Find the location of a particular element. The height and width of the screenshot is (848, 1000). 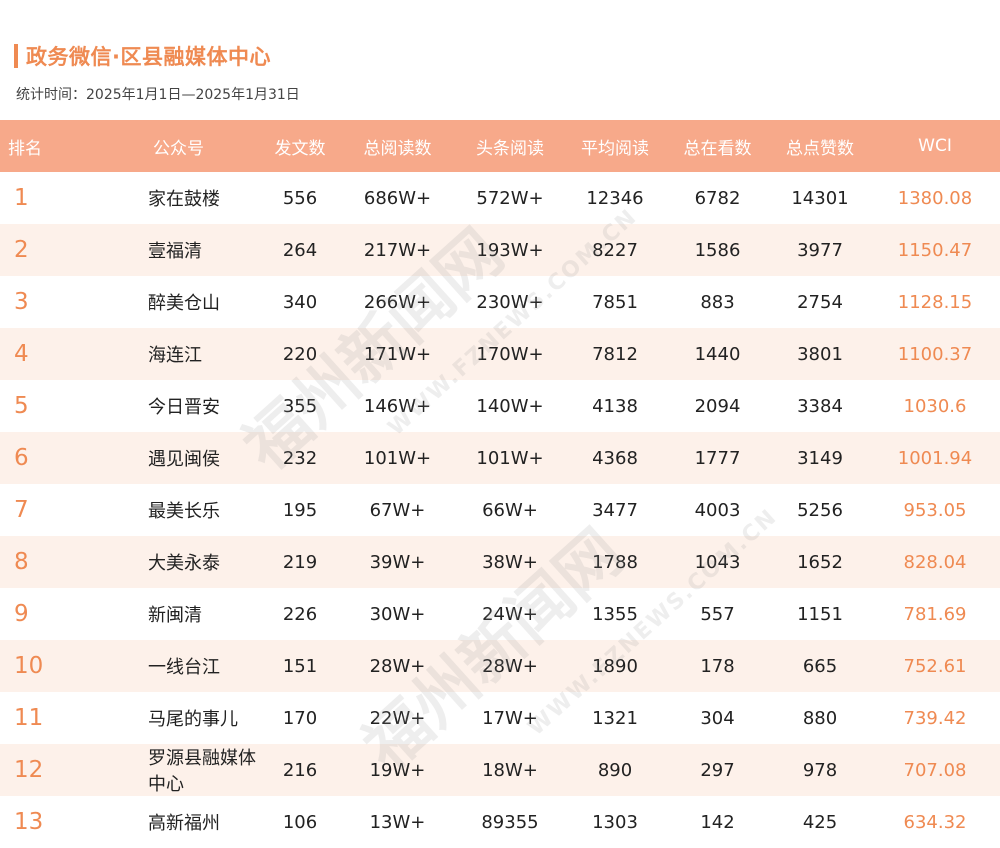

avg-reads-cell: 3477 is located at coordinates (615, 510).